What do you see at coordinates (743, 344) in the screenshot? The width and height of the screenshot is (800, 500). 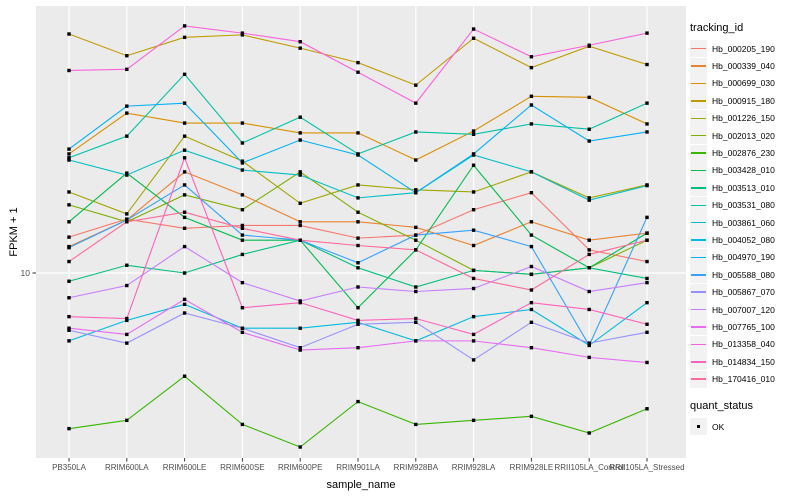 I see `legend-item-label: Hb_013358_040` at bounding box center [743, 344].